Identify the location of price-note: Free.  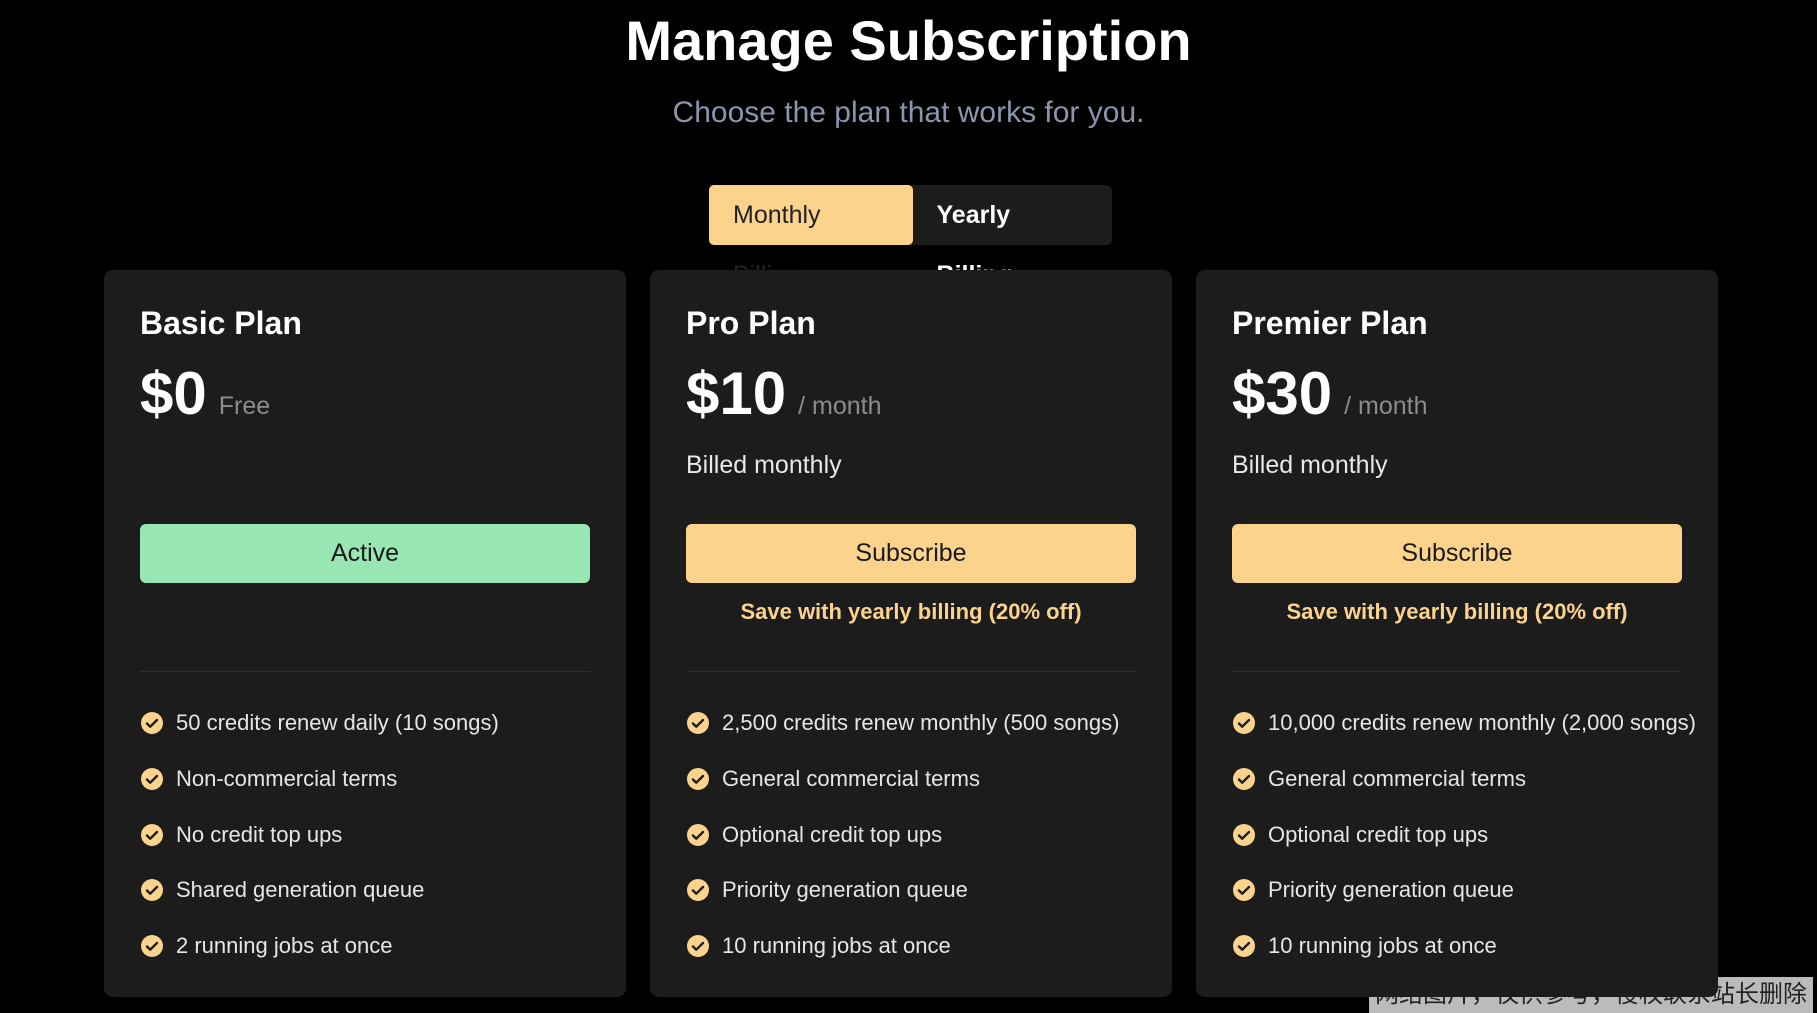
(244, 406).